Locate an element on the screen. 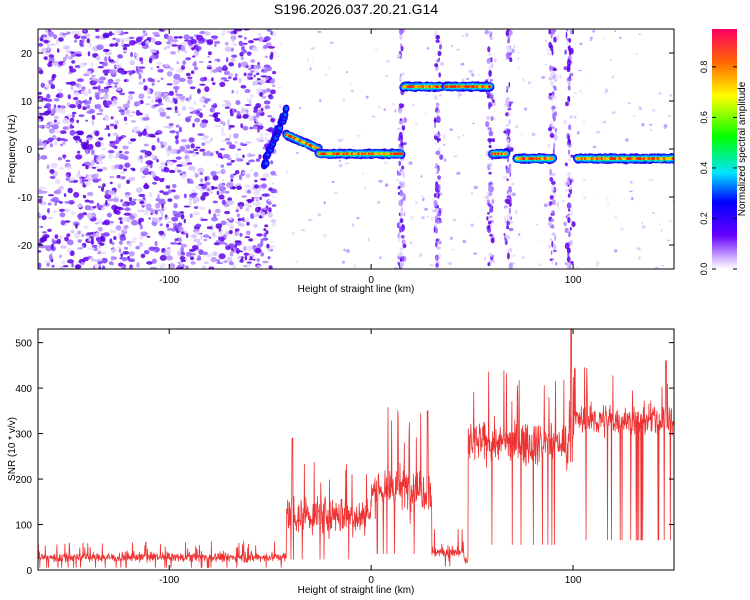  colorbar-tick-label: 0.4 is located at coordinates (704, 168).